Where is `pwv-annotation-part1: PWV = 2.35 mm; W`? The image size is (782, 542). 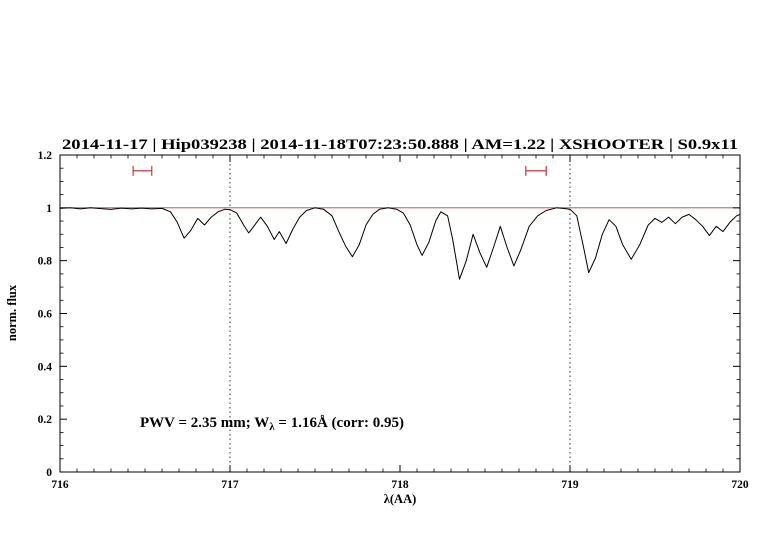 pwv-annotation-part1: PWV = 2.35 mm; W is located at coordinates (204, 423).